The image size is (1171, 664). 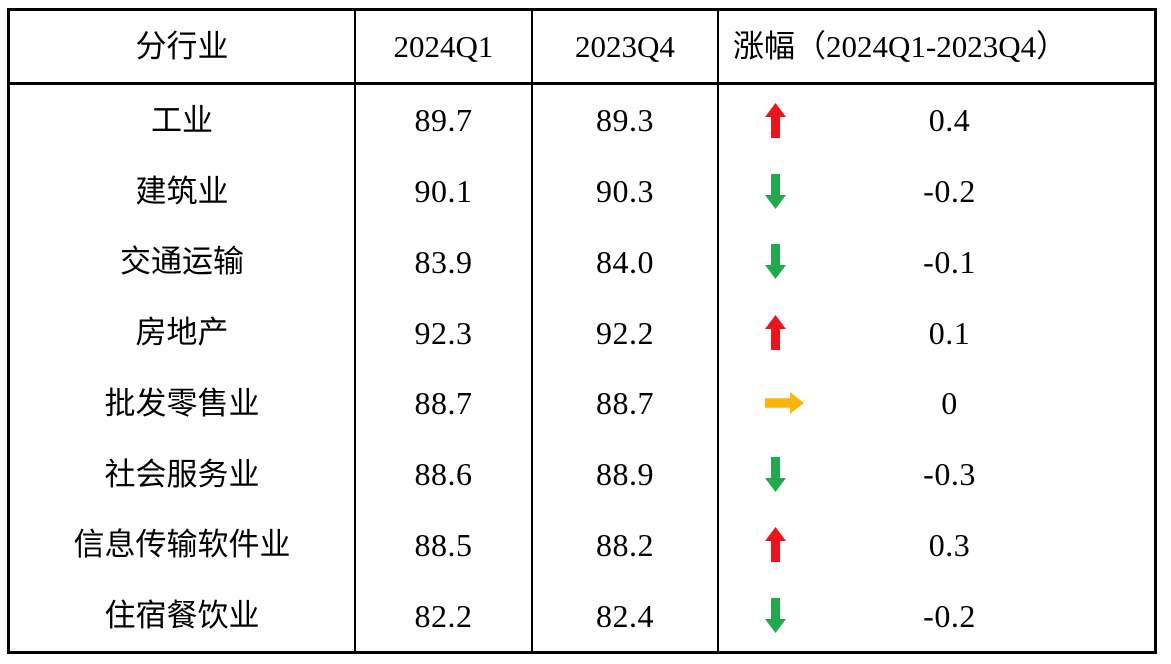 What do you see at coordinates (949, 332) in the screenshot?
I see `change-value: 0.1` at bounding box center [949, 332].